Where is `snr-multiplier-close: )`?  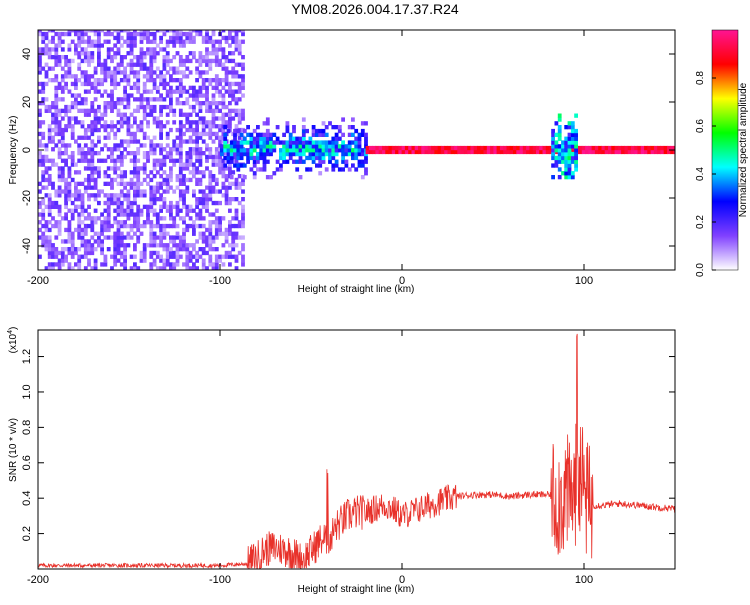
snr-multiplier-close: ) is located at coordinates (13, 328).